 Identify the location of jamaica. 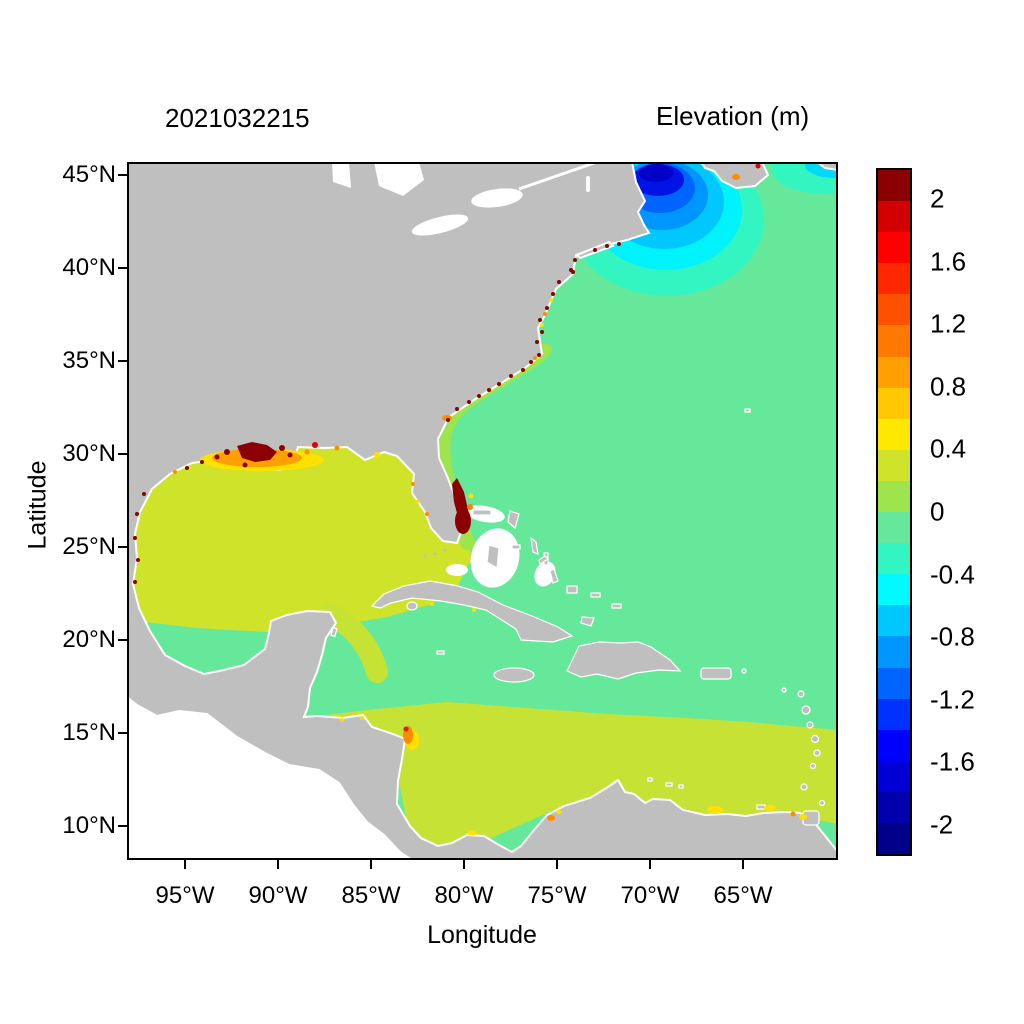
(514, 675).